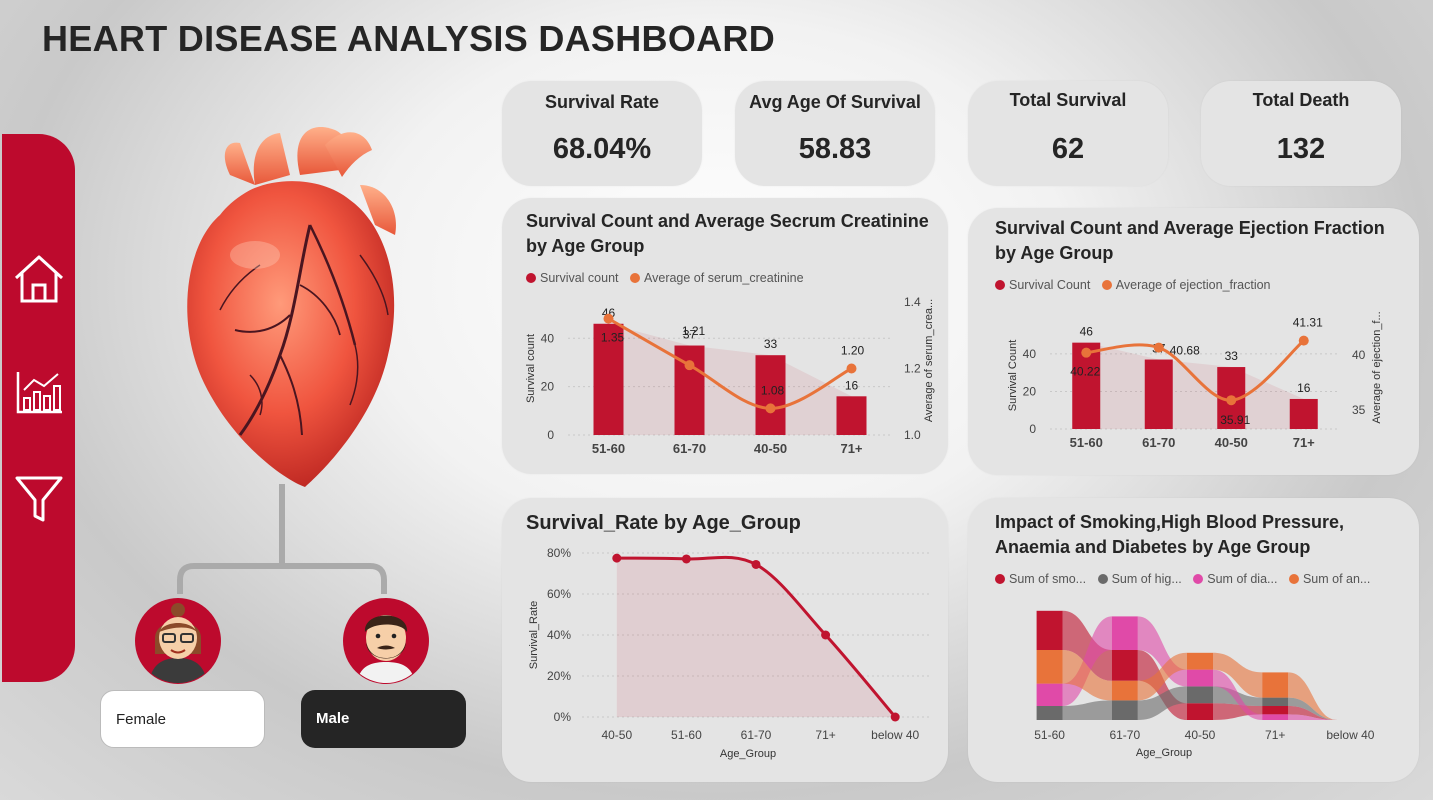 Image resolution: width=1433 pixels, height=800 pixels. What do you see at coordinates (1350, 735) in the screenshot?
I see `x-tick-label: below 40` at bounding box center [1350, 735].